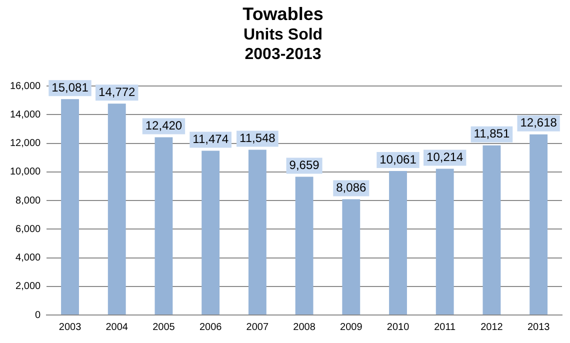  I want to click on x-tick-label: 2005, so click(164, 327).